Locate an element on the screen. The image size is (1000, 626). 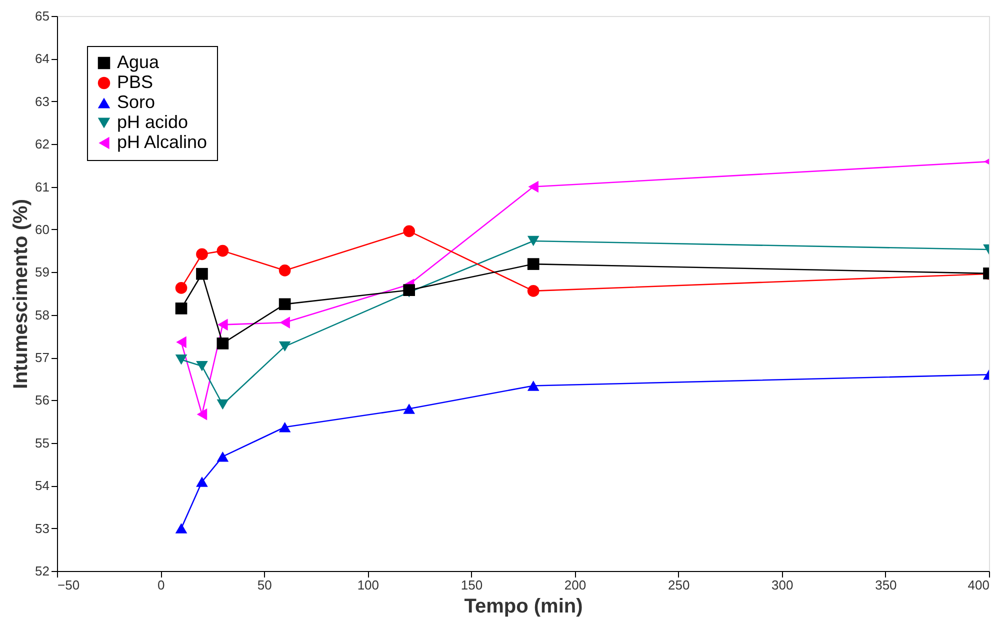
y-tick-label: 60 is located at coordinates (42, 229).